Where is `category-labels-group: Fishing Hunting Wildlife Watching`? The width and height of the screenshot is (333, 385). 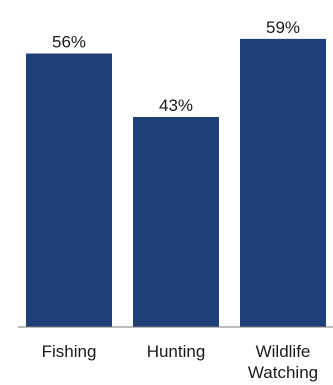
category-labels-group: Fishing Hunting Wildlife Watching is located at coordinates (180, 362).